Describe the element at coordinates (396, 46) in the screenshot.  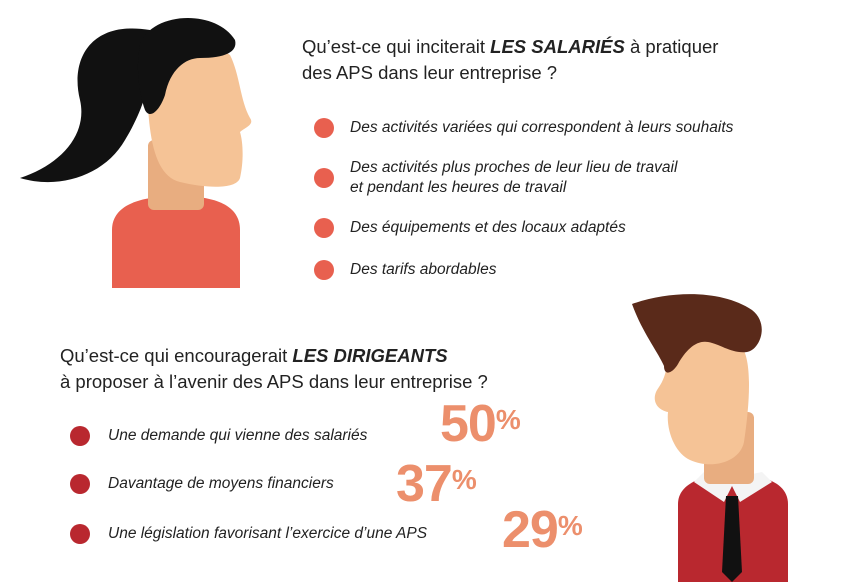
I see `question-employees-prefix: Qu’est-ce qui inciterait` at that location.